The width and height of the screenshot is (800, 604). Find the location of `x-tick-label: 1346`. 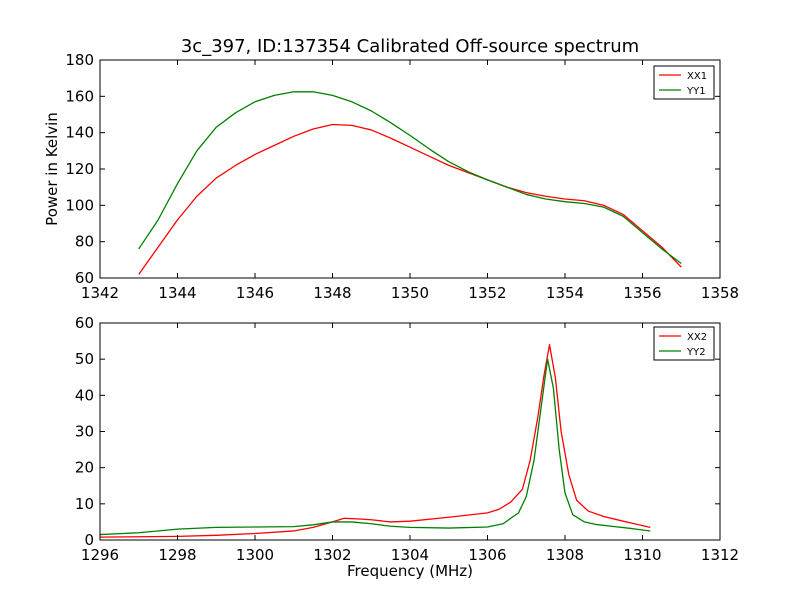

x-tick-label: 1346 is located at coordinates (255, 293).